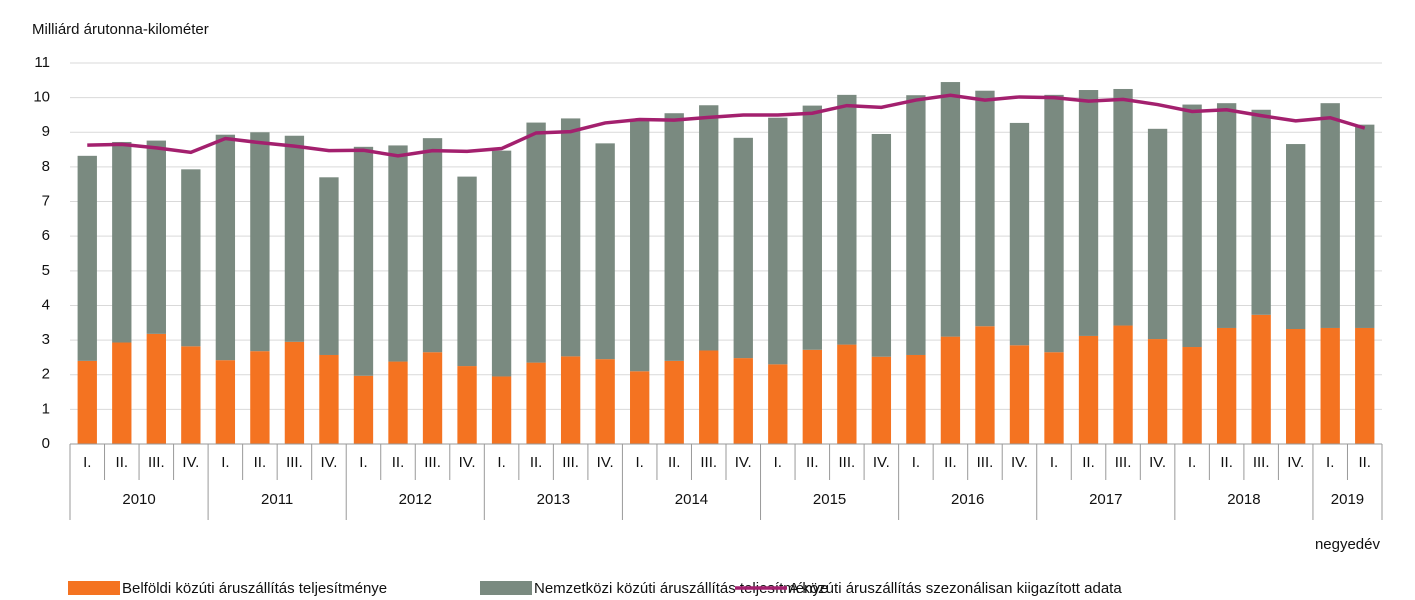  What do you see at coordinates (41, 97) in the screenshot?
I see `y-tick-label: 10` at bounding box center [41, 97].